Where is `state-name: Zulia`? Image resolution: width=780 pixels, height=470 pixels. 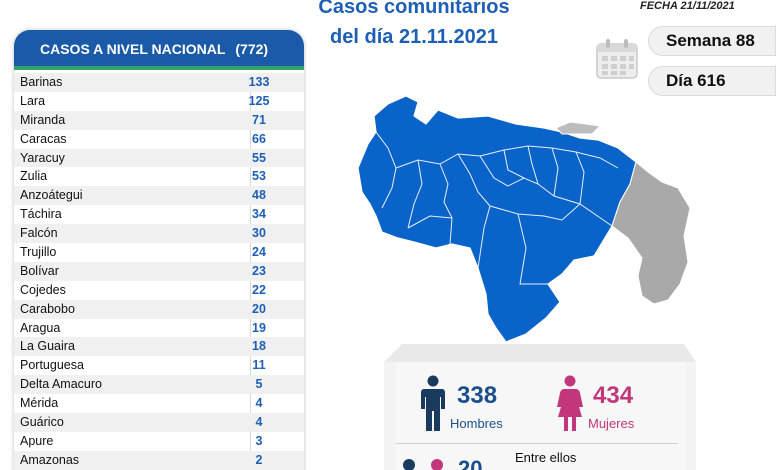 state-name: Zulia is located at coordinates (34, 176).